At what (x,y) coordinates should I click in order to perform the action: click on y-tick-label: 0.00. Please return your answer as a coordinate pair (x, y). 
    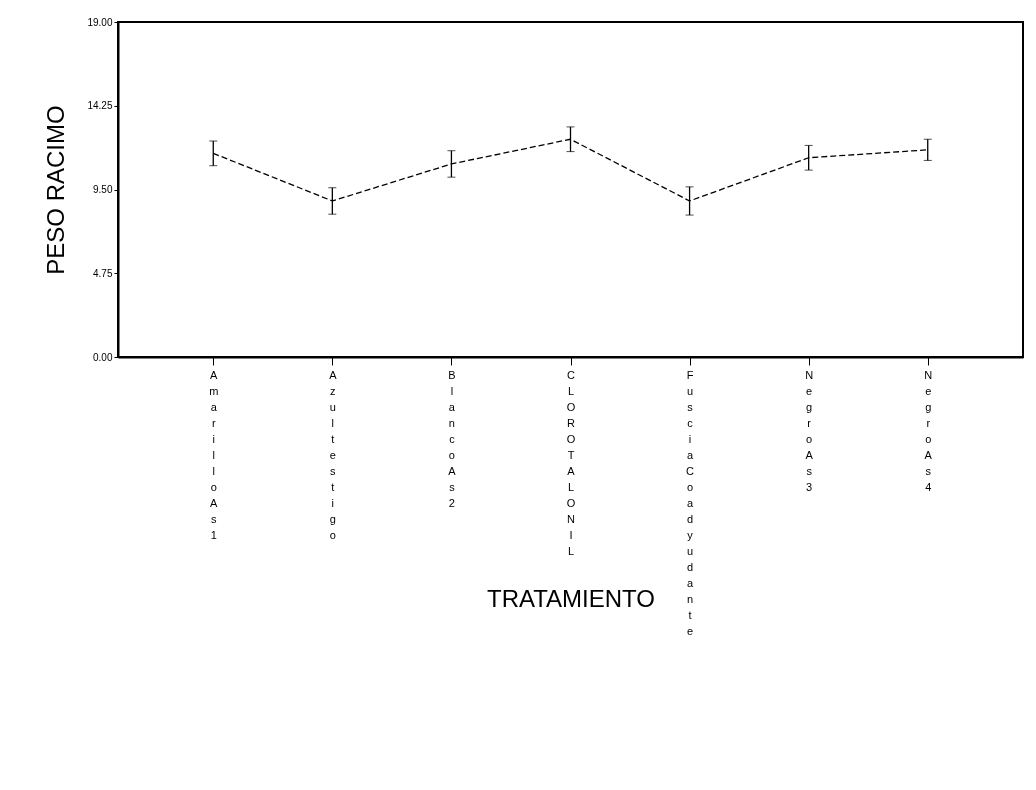
    Looking at the image, I should click on (103, 357).